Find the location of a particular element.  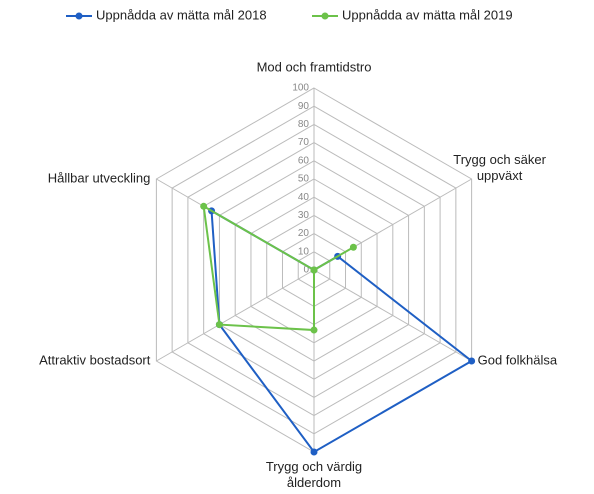

category-label: Mod och framtidstro is located at coordinates (314, 66).